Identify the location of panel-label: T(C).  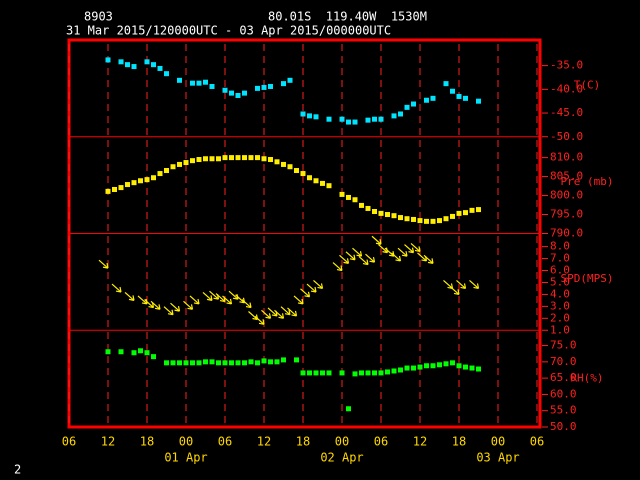
(587, 84).